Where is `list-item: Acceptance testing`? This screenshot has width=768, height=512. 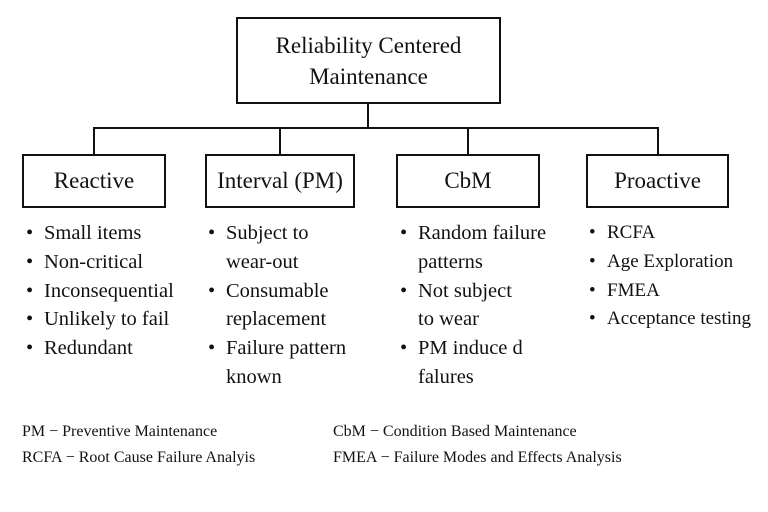 list-item: Acceptance testing is located at coordinates (669, 319).